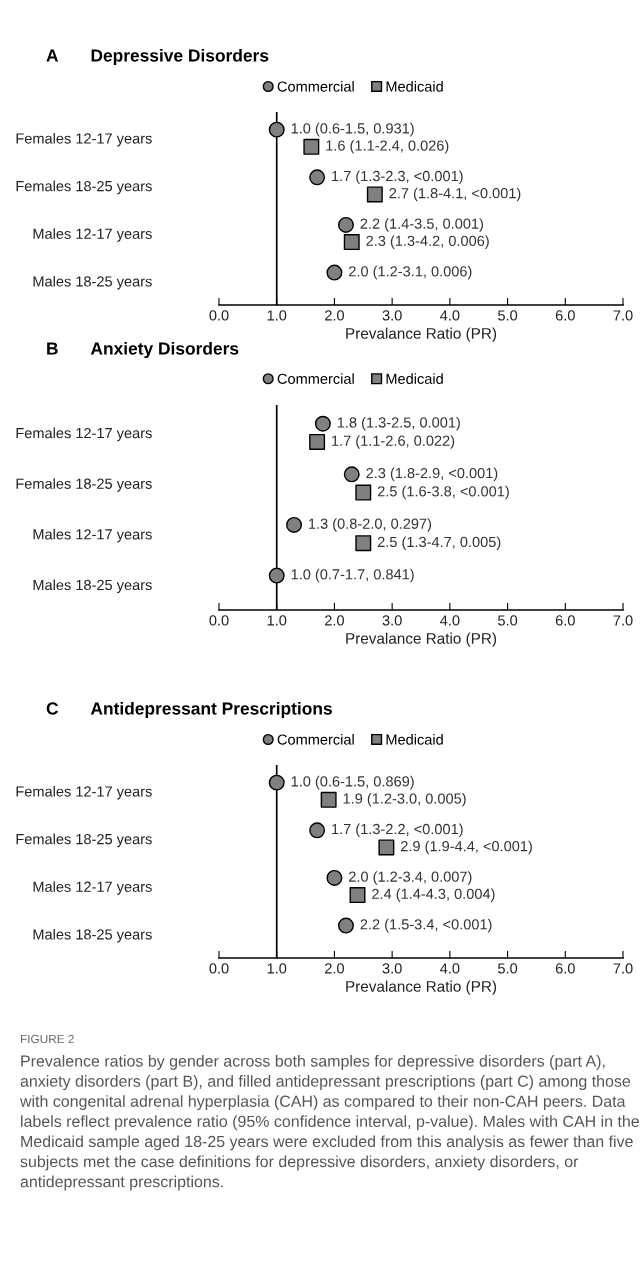  What do you see at coordinates (397, 830) in the screenshot?
I see `data-label: 1.7 (1.3-2.2, <0.001)` at bounding box center [397, 830].